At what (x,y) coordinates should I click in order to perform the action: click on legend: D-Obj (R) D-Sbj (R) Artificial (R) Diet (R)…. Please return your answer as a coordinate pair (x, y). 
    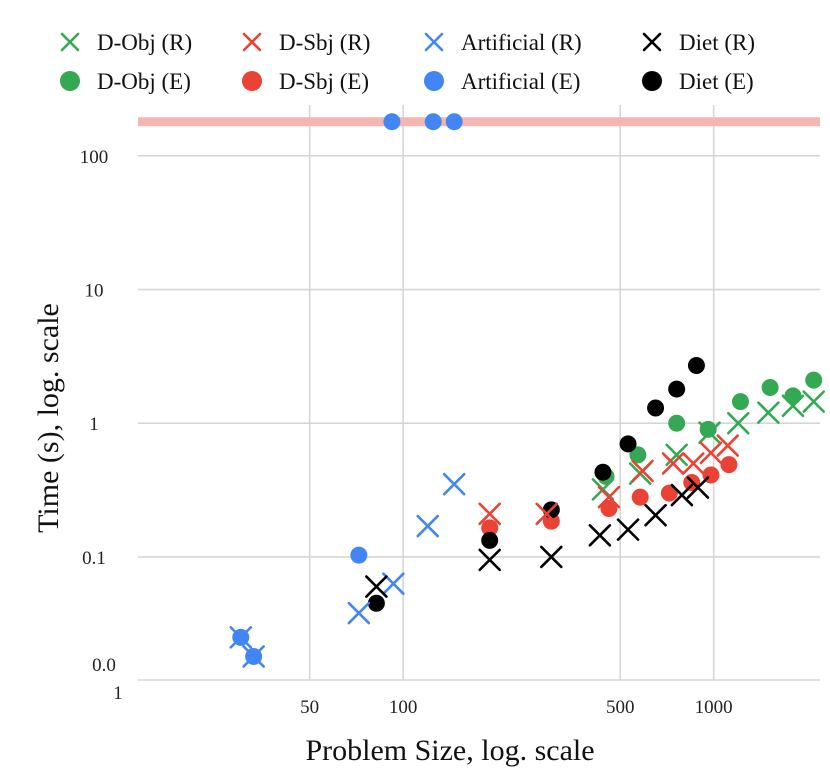
    Looking at the image, I should click on (407, 62).